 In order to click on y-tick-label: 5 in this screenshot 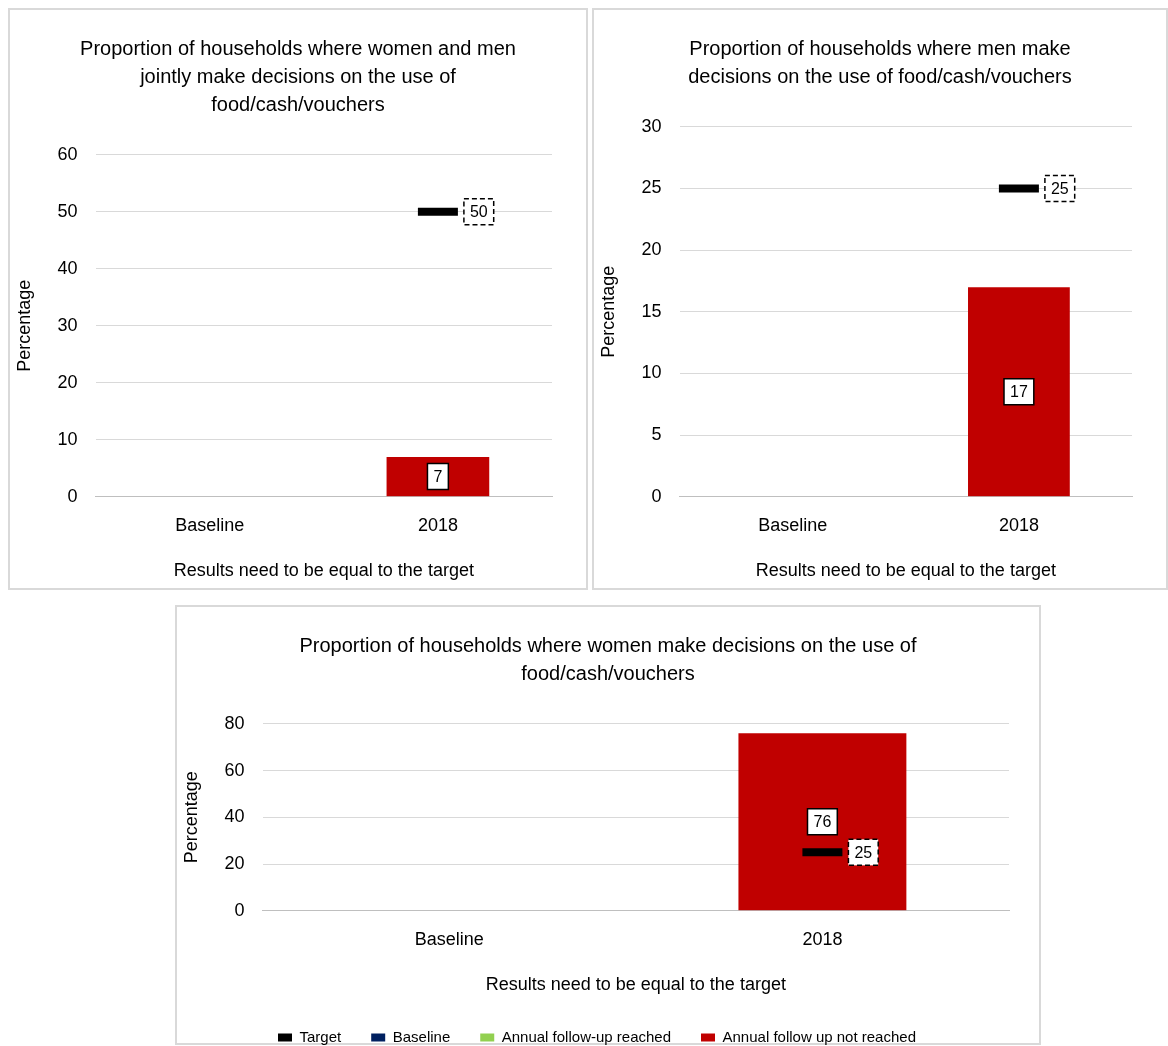, I will do `click(656, 434)`.